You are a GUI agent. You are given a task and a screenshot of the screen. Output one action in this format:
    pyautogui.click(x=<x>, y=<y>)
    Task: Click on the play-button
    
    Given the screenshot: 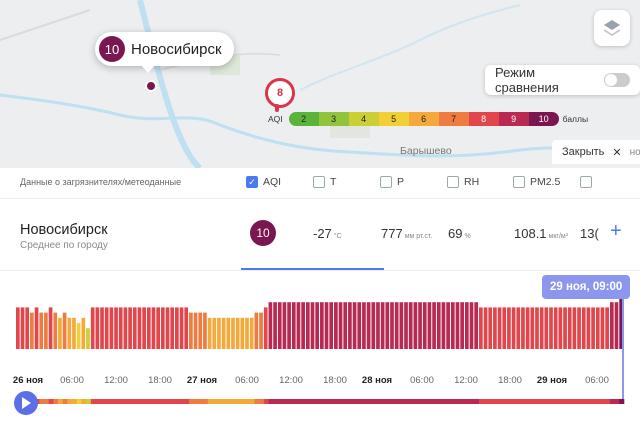 What is the action you would take?
    pyautogui.click(x=26, y=403)
    